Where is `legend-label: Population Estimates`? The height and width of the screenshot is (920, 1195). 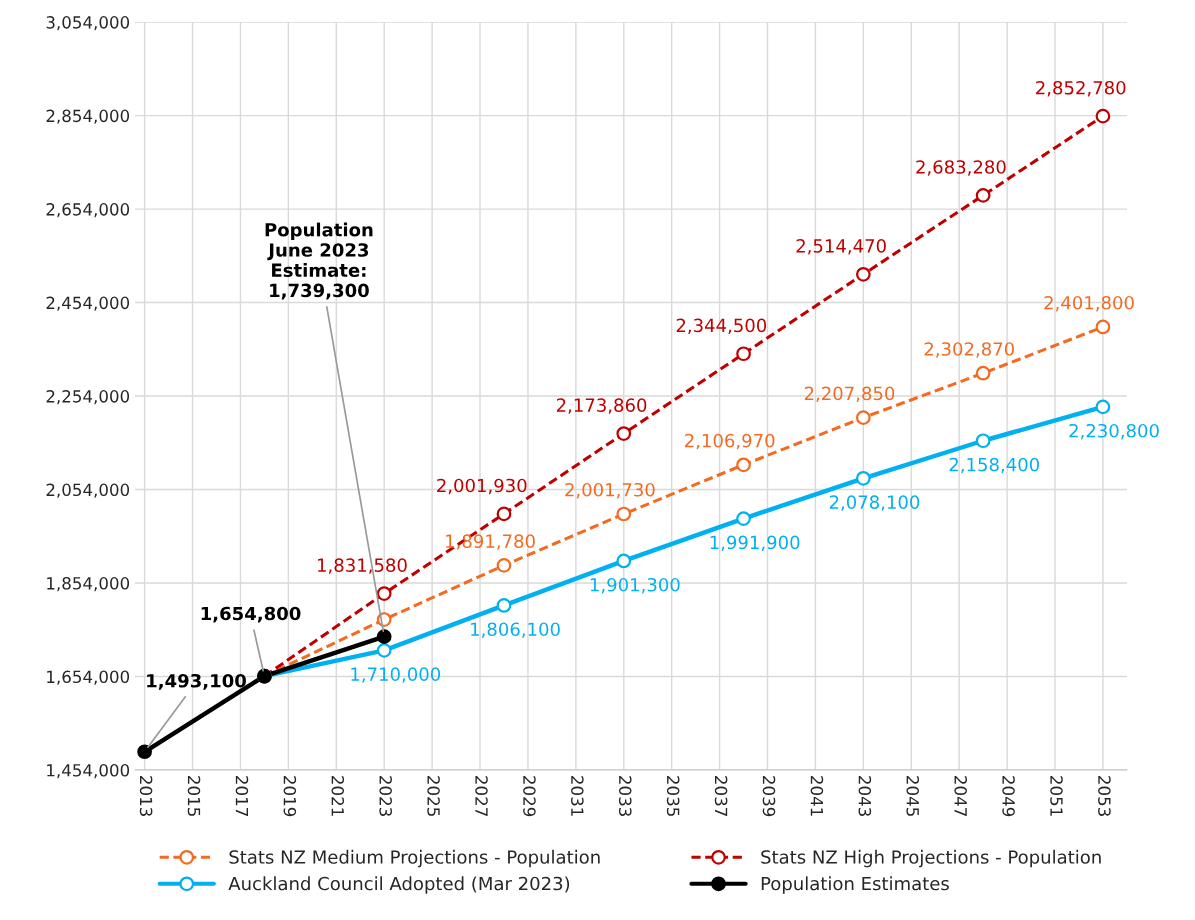
legend-label: Population Estimates is located at coordinates (855, 885).